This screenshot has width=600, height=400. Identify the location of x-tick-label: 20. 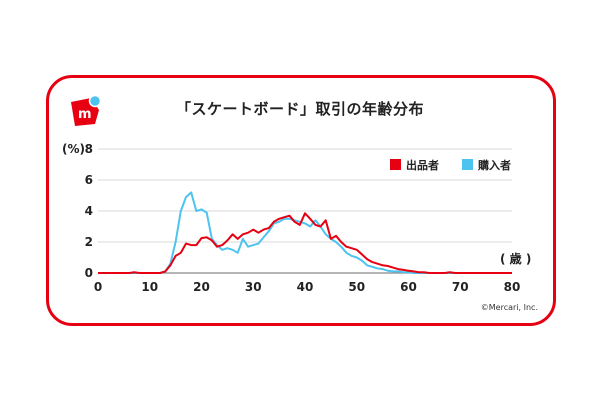
(201, 287).